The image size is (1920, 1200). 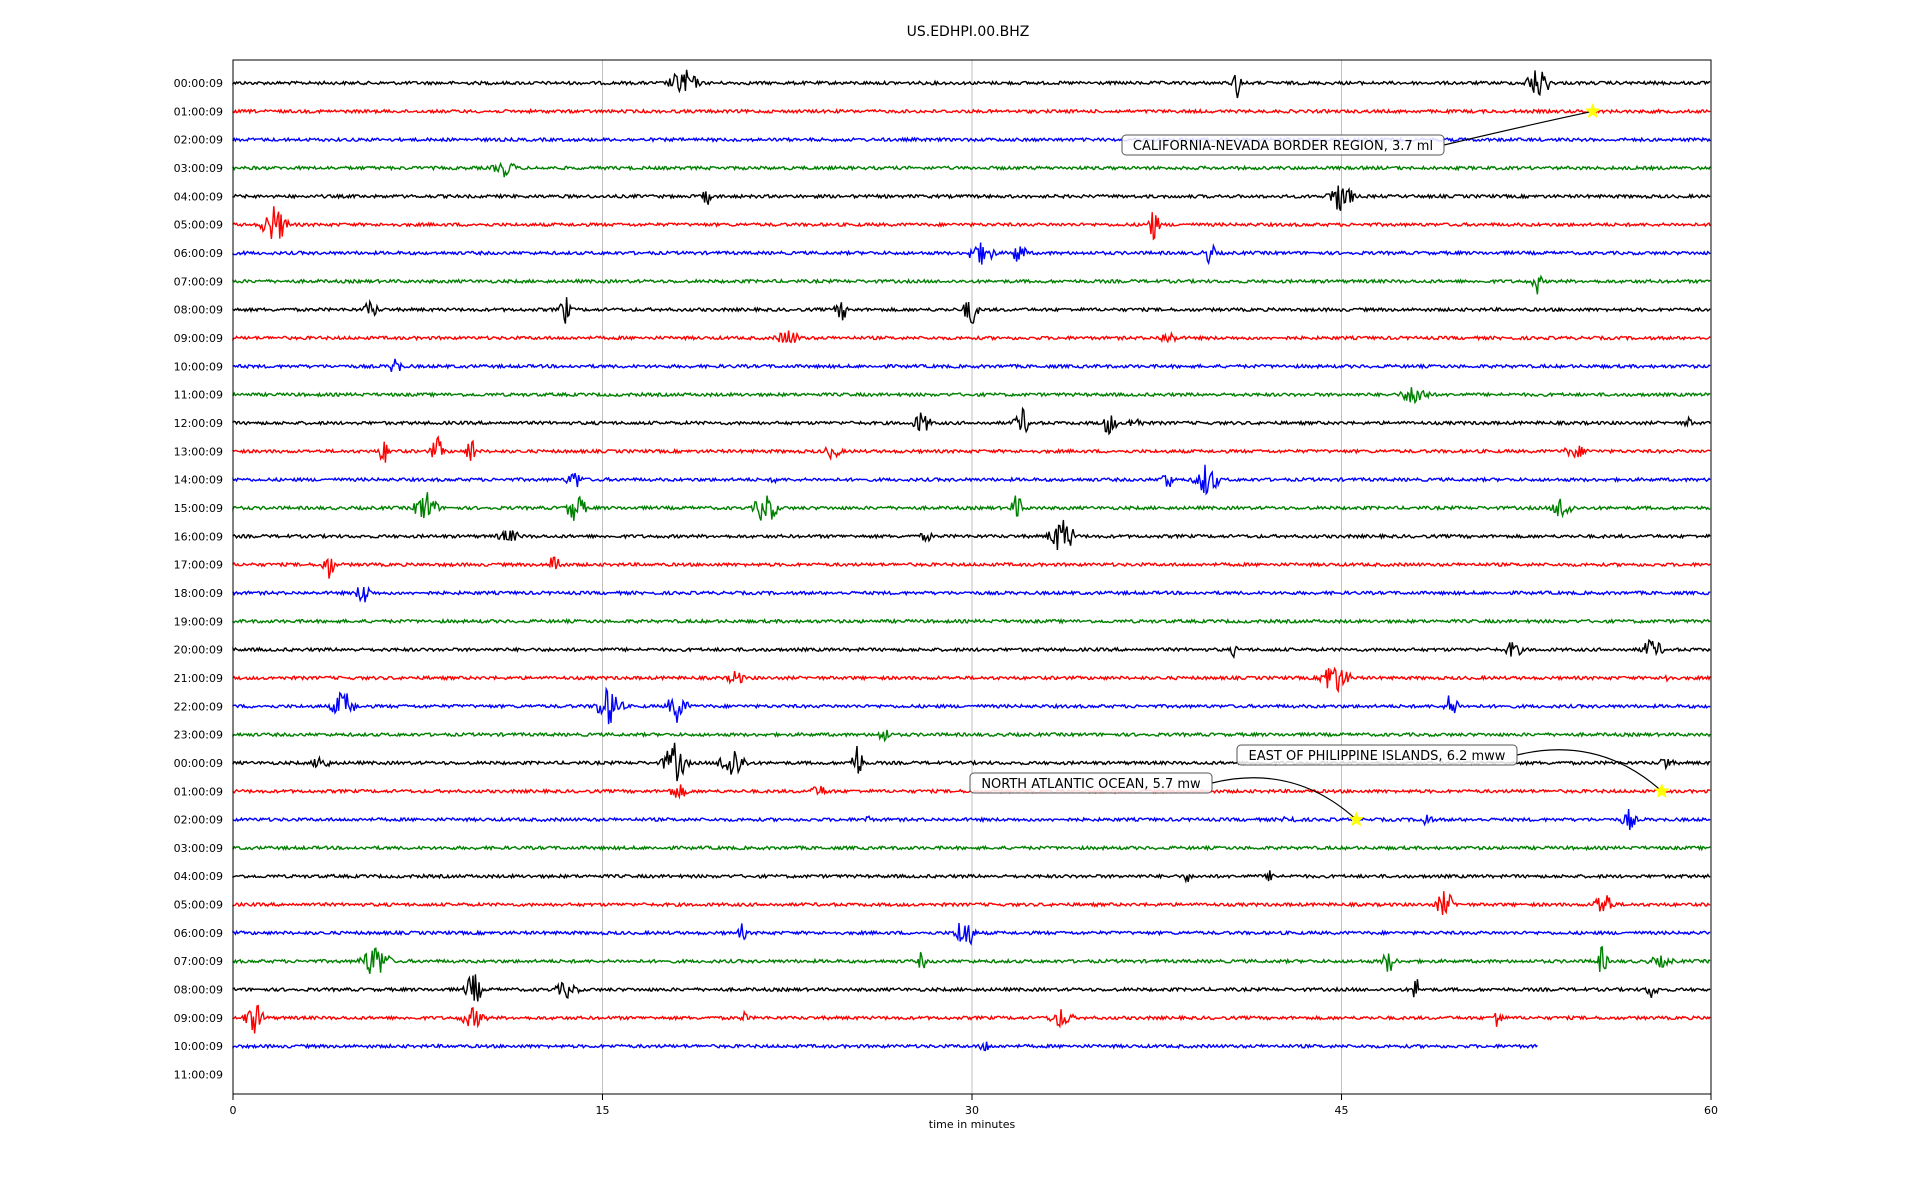 What do you see at coordinates (198, 480) in the screenshot?
I see `row-label: 14:00:09` at bounding box center [198, 480].